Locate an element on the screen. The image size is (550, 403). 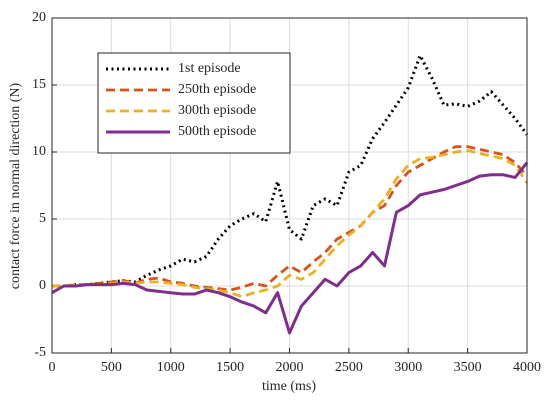
x-axis-label: time (ms) is located at coordinates (289, 386).